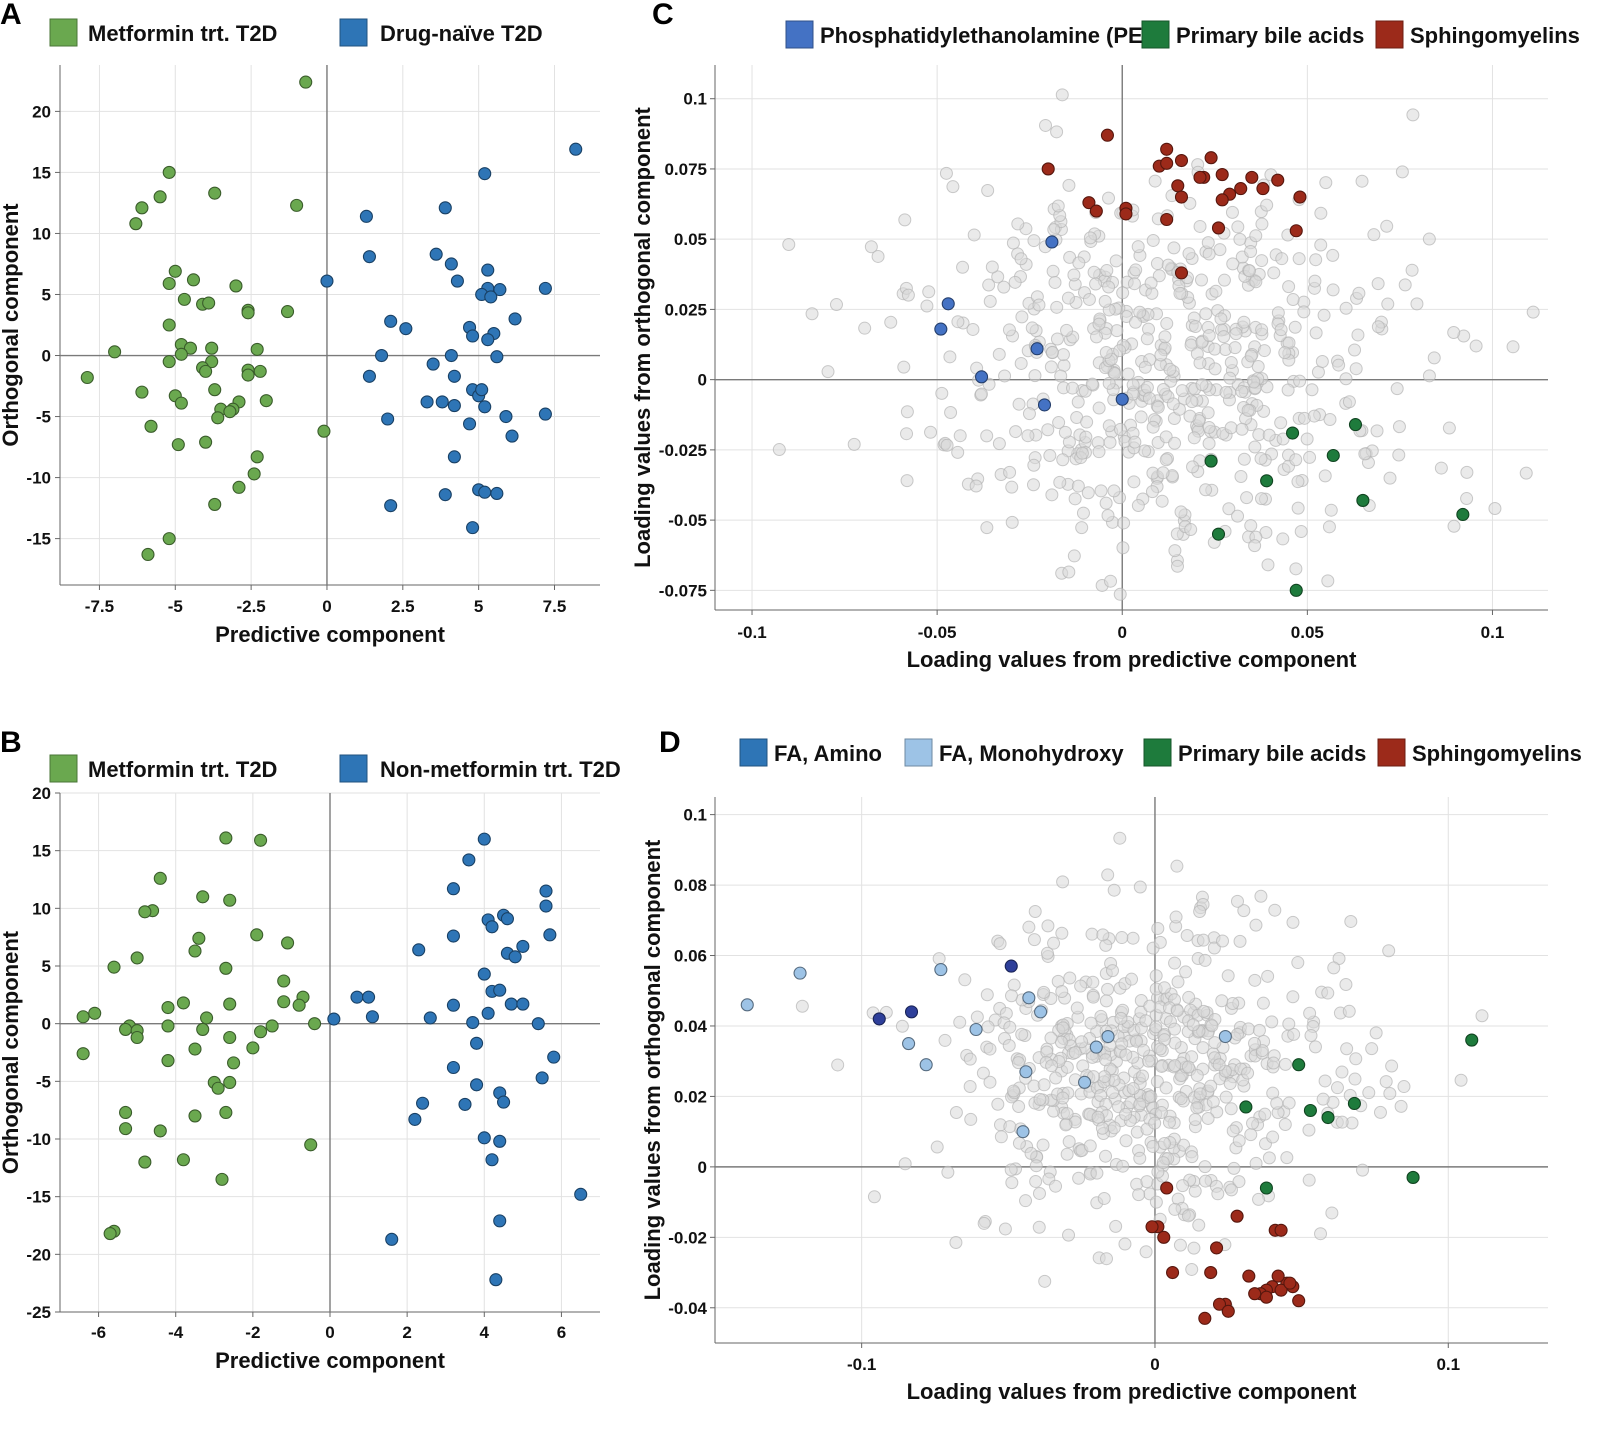 This screenshot has width=1606, height=1438. I want to click on legend-label: Drug-naïve T2D, so click(461, 33).